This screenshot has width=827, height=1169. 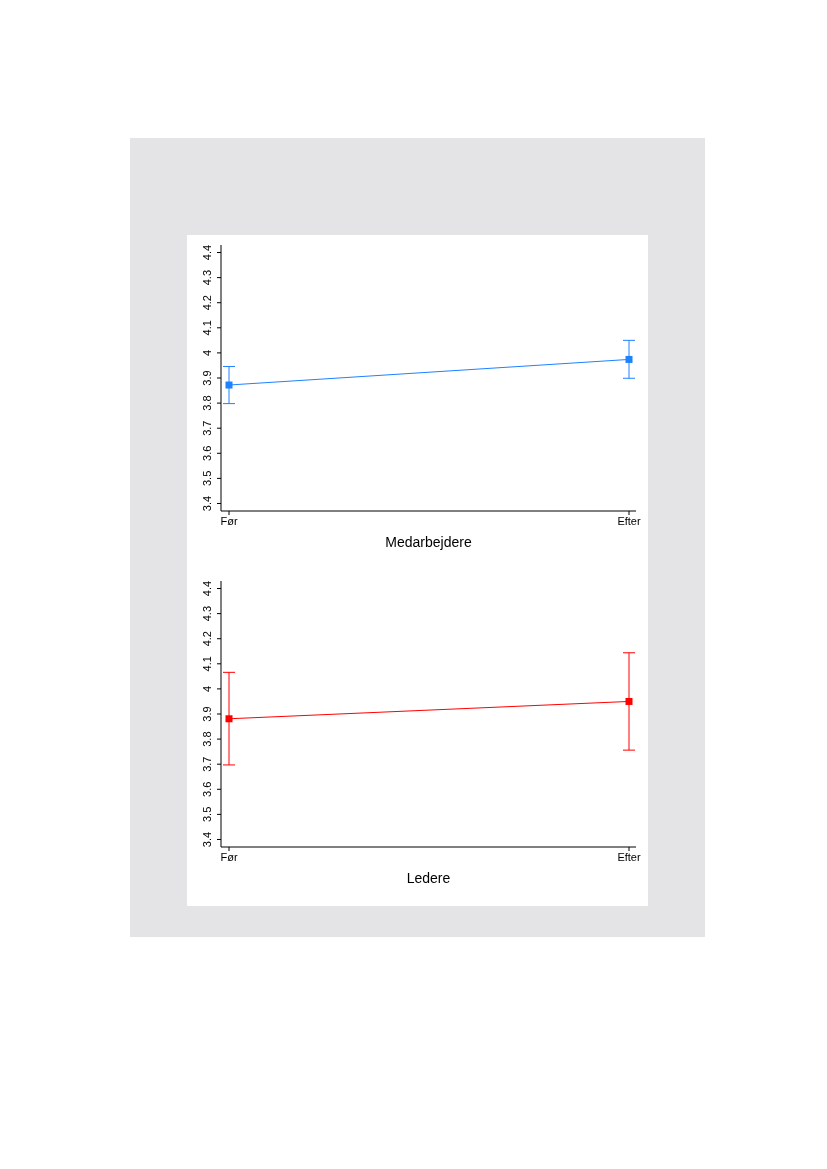 I want to click on x-axis-title: Ledere, so click(x=428, y=878).